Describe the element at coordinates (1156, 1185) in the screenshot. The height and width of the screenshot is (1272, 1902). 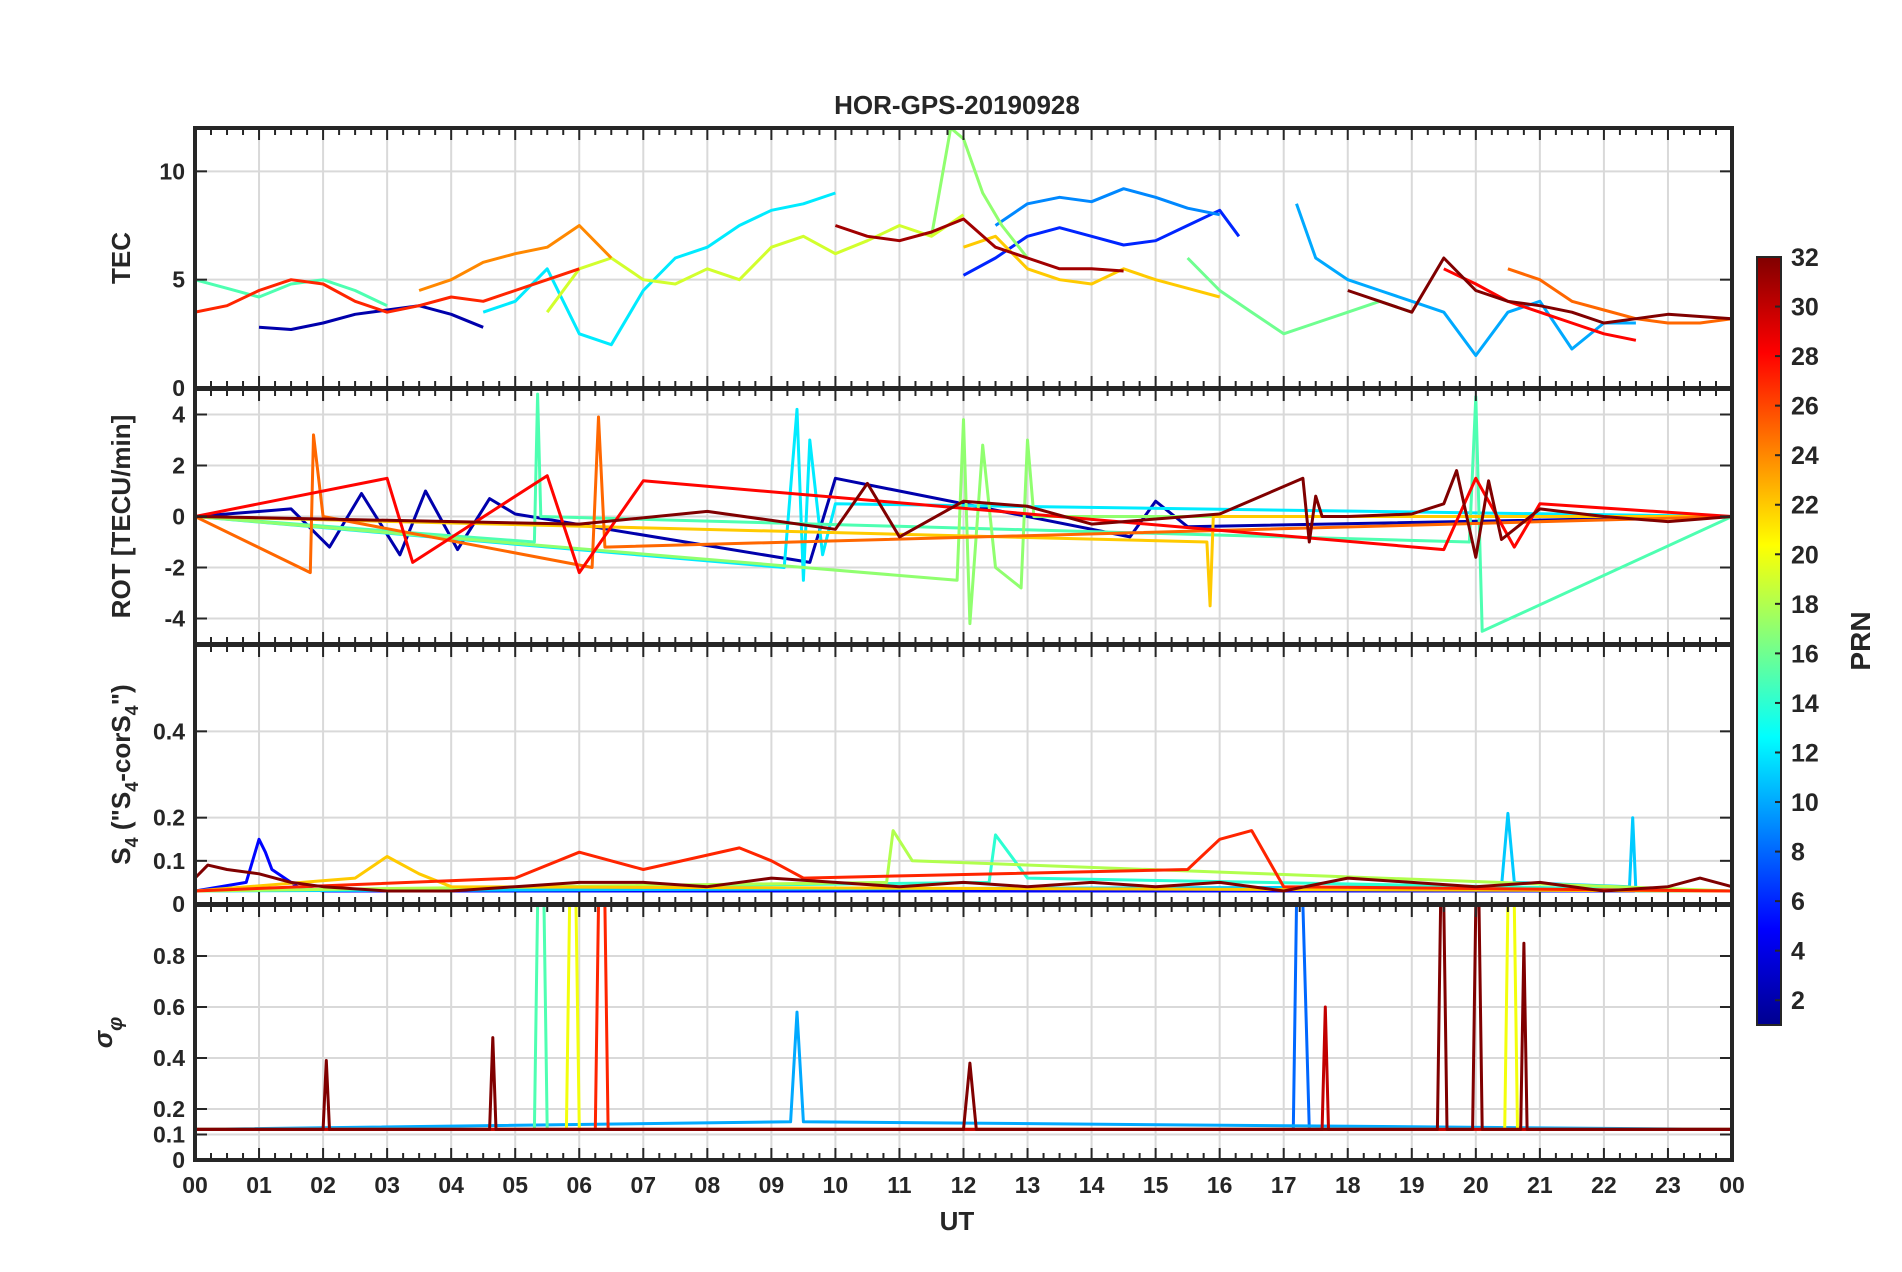
I see `x-tick-label: 15` at that location.